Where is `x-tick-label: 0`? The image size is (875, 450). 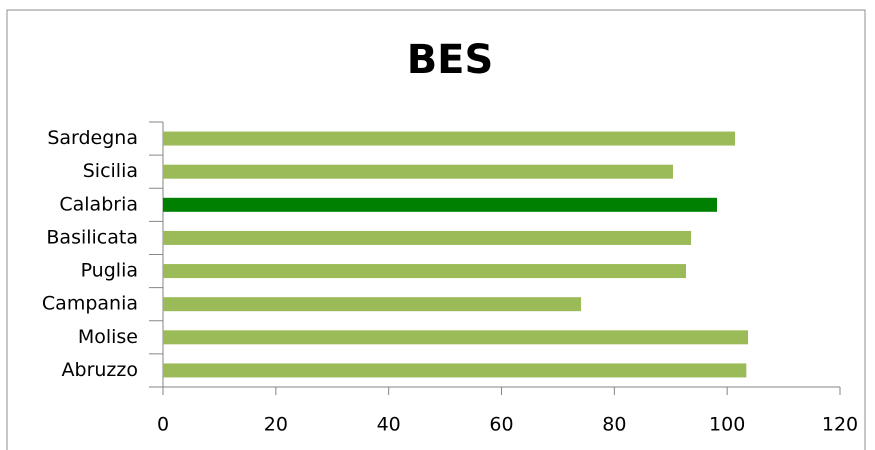
x-tick-label: 0 is located at coordinates (163, 425).